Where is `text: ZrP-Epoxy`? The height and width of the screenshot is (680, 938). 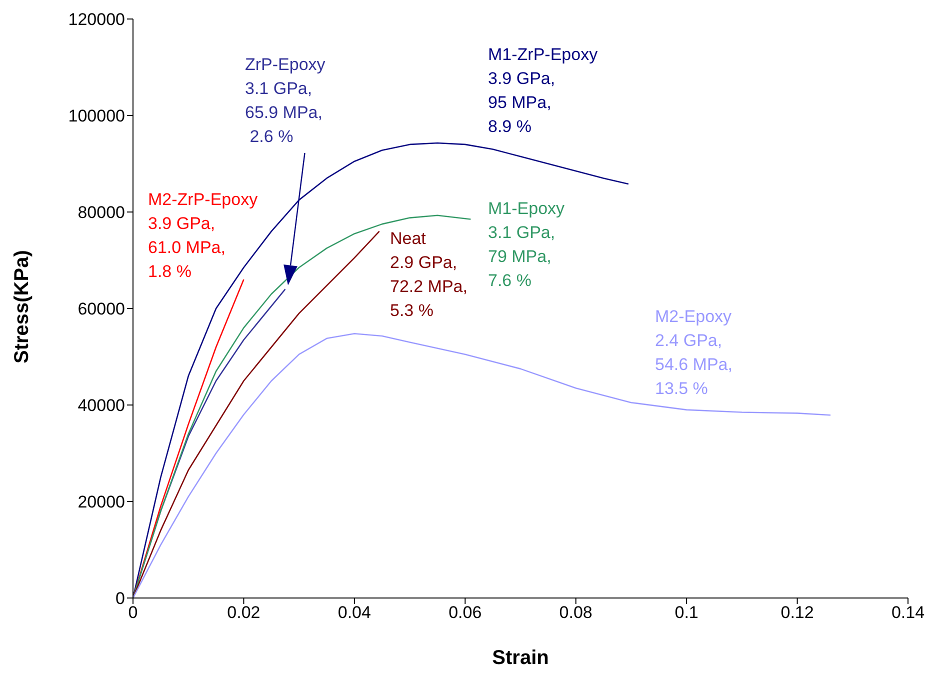
text: ZrP-Epoxy is located at coordinates (285, 65).